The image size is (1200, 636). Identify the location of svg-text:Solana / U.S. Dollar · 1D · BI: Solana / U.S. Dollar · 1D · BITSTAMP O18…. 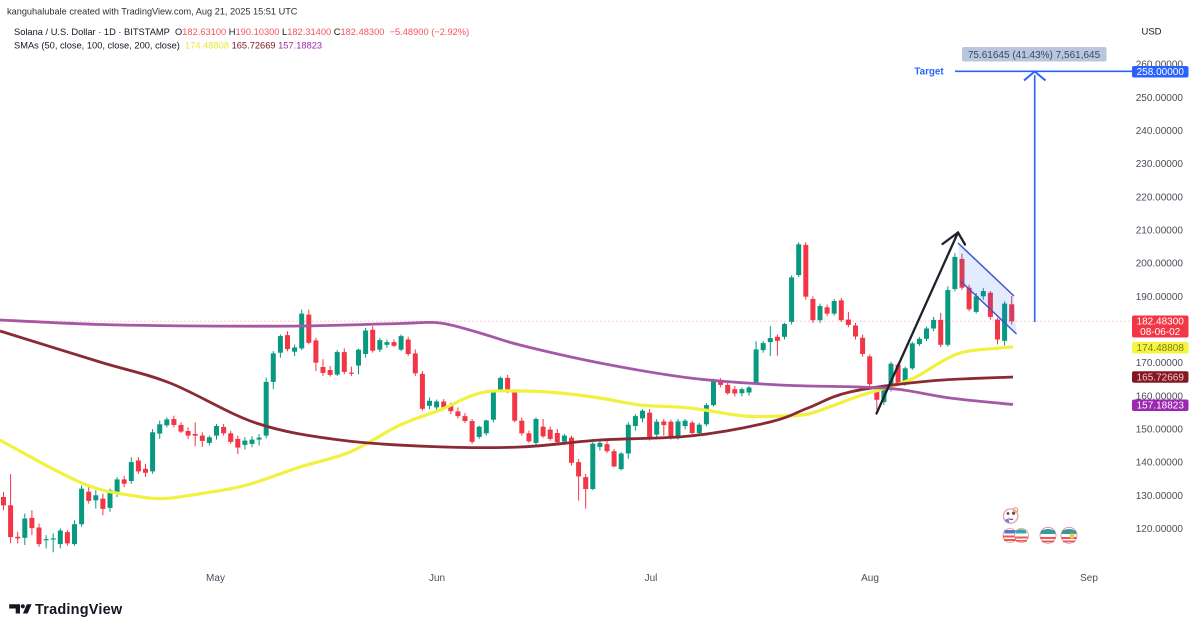
(241, 32).